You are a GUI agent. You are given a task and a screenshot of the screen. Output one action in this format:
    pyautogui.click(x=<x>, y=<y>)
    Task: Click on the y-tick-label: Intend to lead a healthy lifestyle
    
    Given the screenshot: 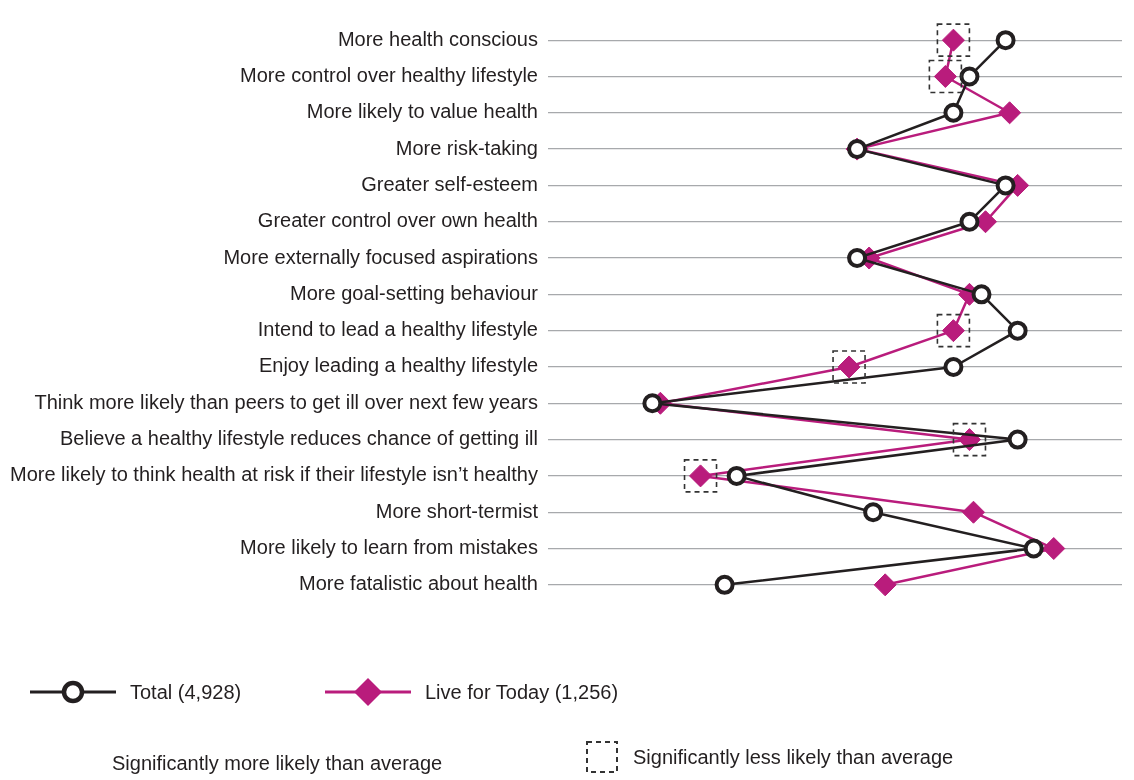 What is the action you would take?
    pyautogui.click(x=397, y=329)
    